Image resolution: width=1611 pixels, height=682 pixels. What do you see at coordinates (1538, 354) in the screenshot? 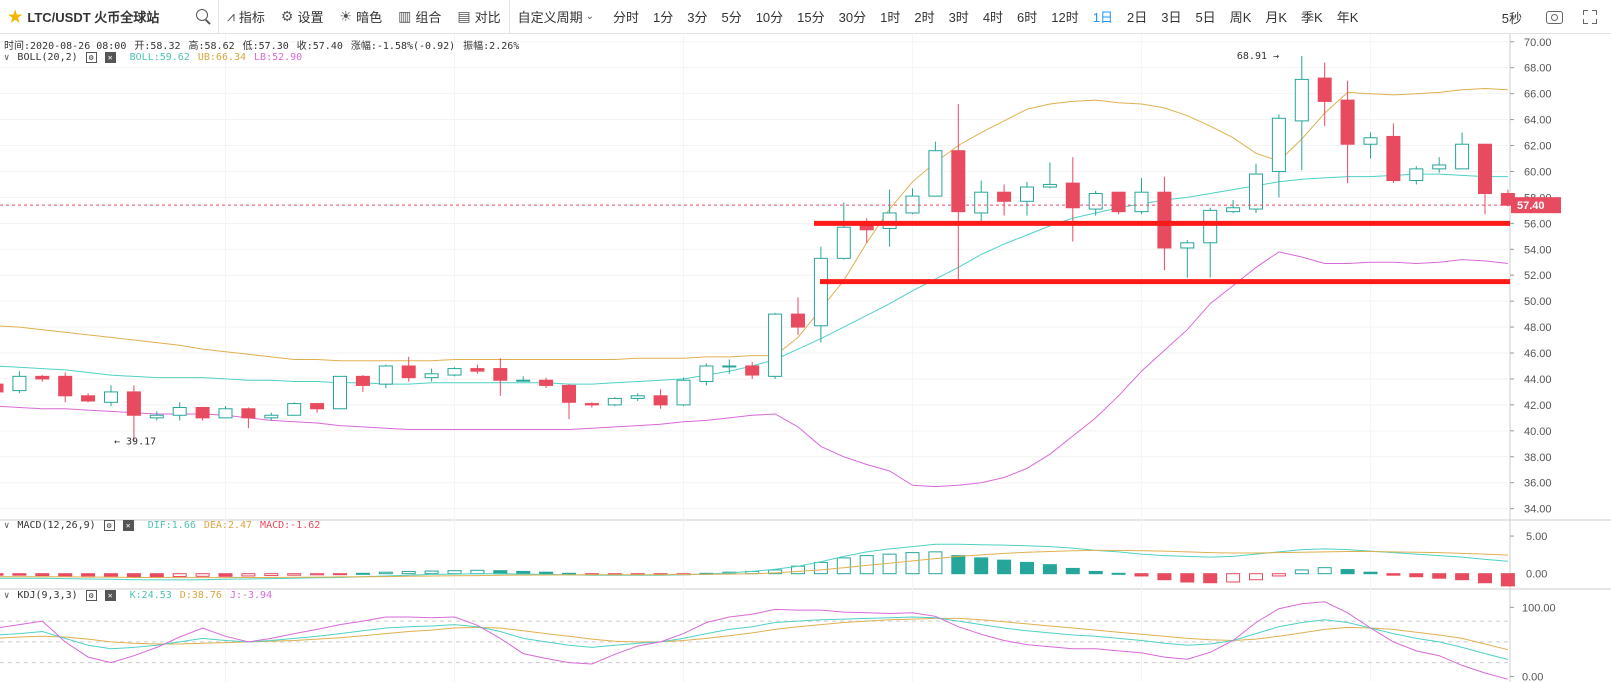
I see `y-tick-label: 46.00` at bounding box center [1538, 354].